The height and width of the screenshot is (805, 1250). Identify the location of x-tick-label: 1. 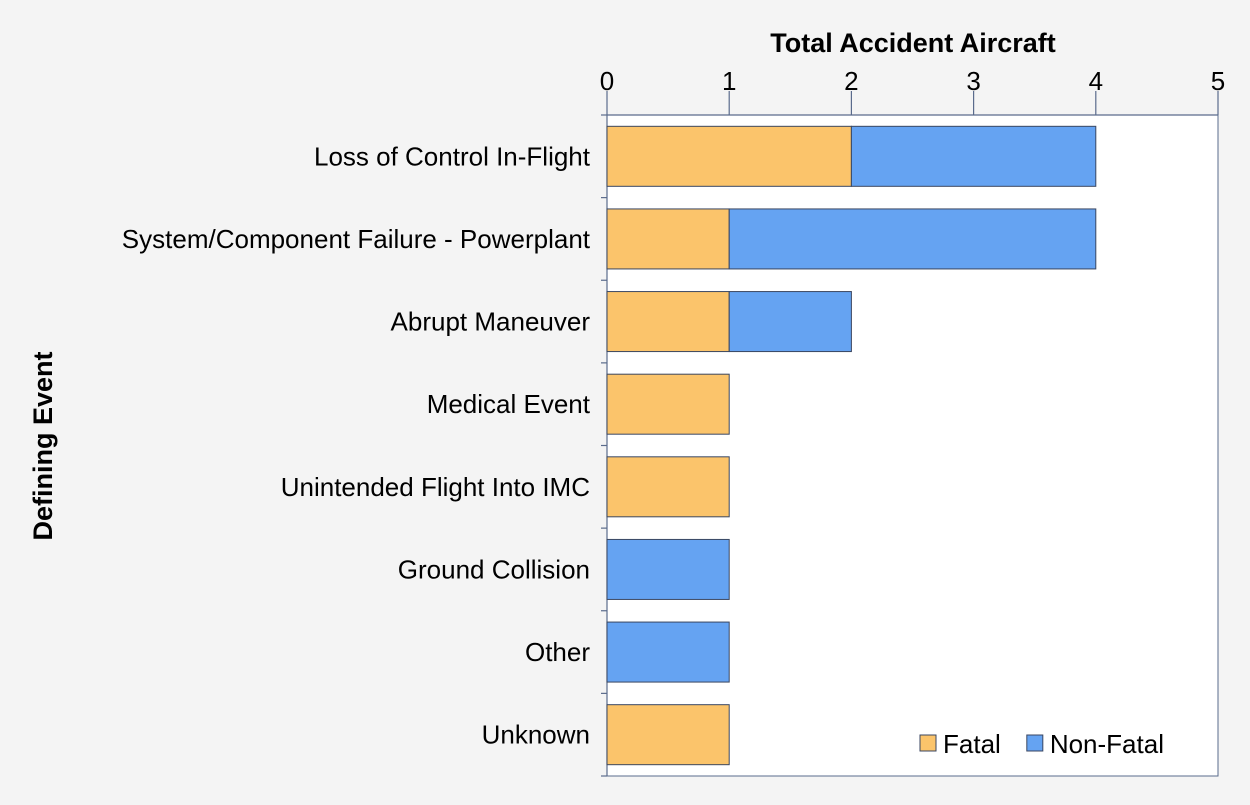
(729, 81).